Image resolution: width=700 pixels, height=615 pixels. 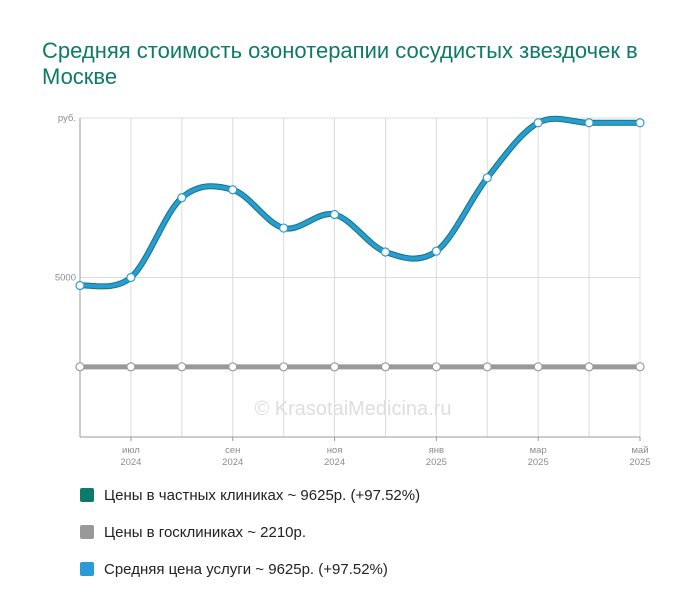 I want to click on legend-swatch-average, so click(x=87, y=569).